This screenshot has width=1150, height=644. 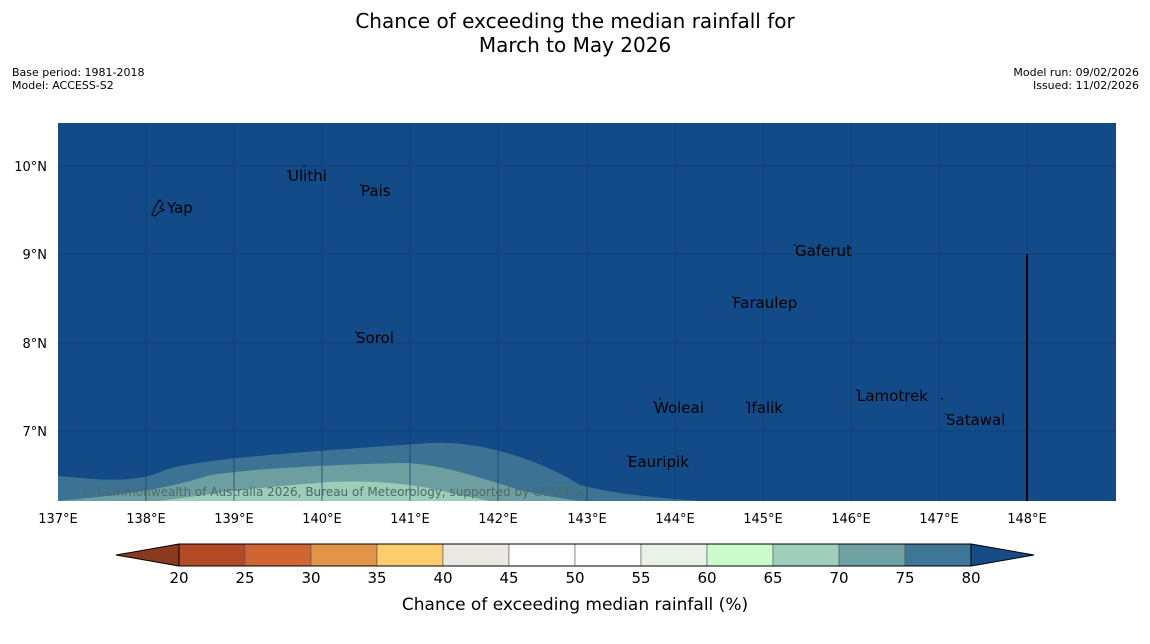 I want to click on place-label-yap: Yap, so click(x=179, y=208).